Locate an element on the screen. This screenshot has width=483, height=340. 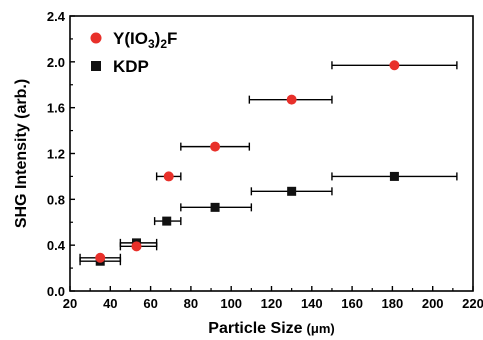
y-tick-label: 1.2 is located at coordinates (56, 154).